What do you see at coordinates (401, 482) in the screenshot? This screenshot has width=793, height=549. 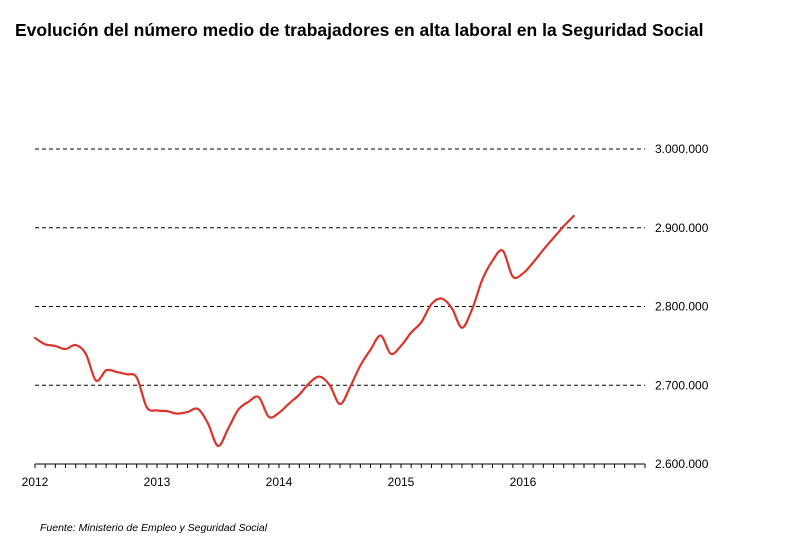 I see `x-tick-label: 2015` at bounding box center [401, 482].